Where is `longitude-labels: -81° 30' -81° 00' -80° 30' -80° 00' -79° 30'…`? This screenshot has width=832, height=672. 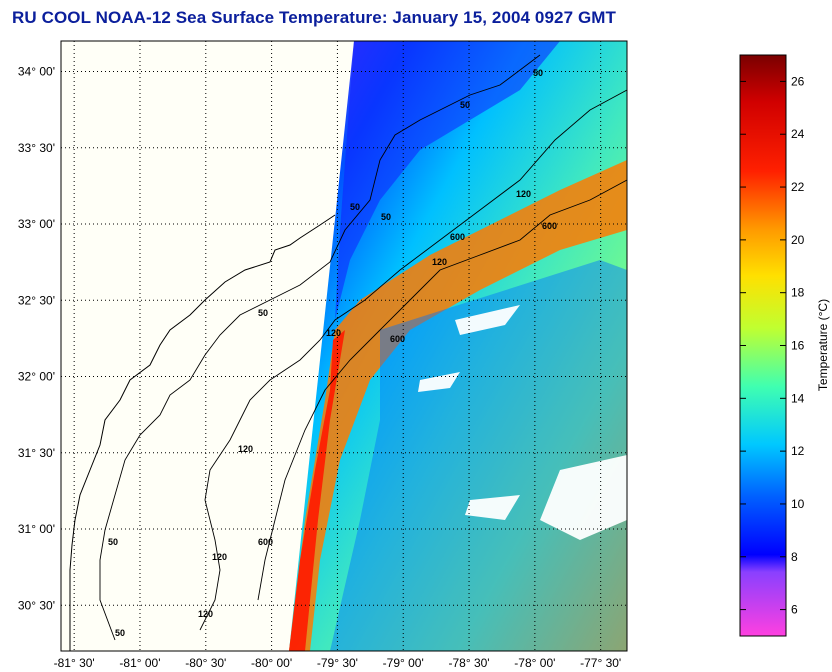
longitude-labels: -81° 30' -81° 00' -80° 30' -80° 00' -79° 30'… is located at coordinates (338, 663).